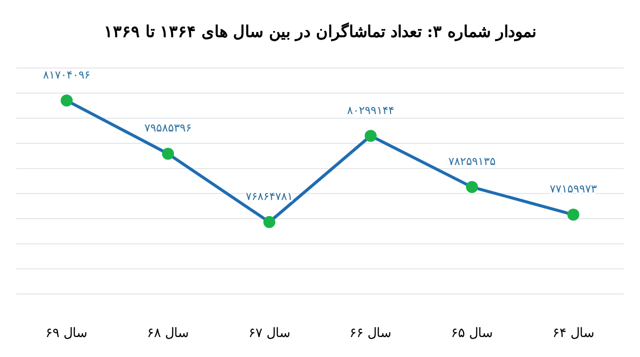 Image resolution: width=640 pixels, height=357 pixels. Describe the element at coordinates (574, 189) in the screenshot. I see `data-label: ۷۷۱۵۹۹۷۳` at that location.